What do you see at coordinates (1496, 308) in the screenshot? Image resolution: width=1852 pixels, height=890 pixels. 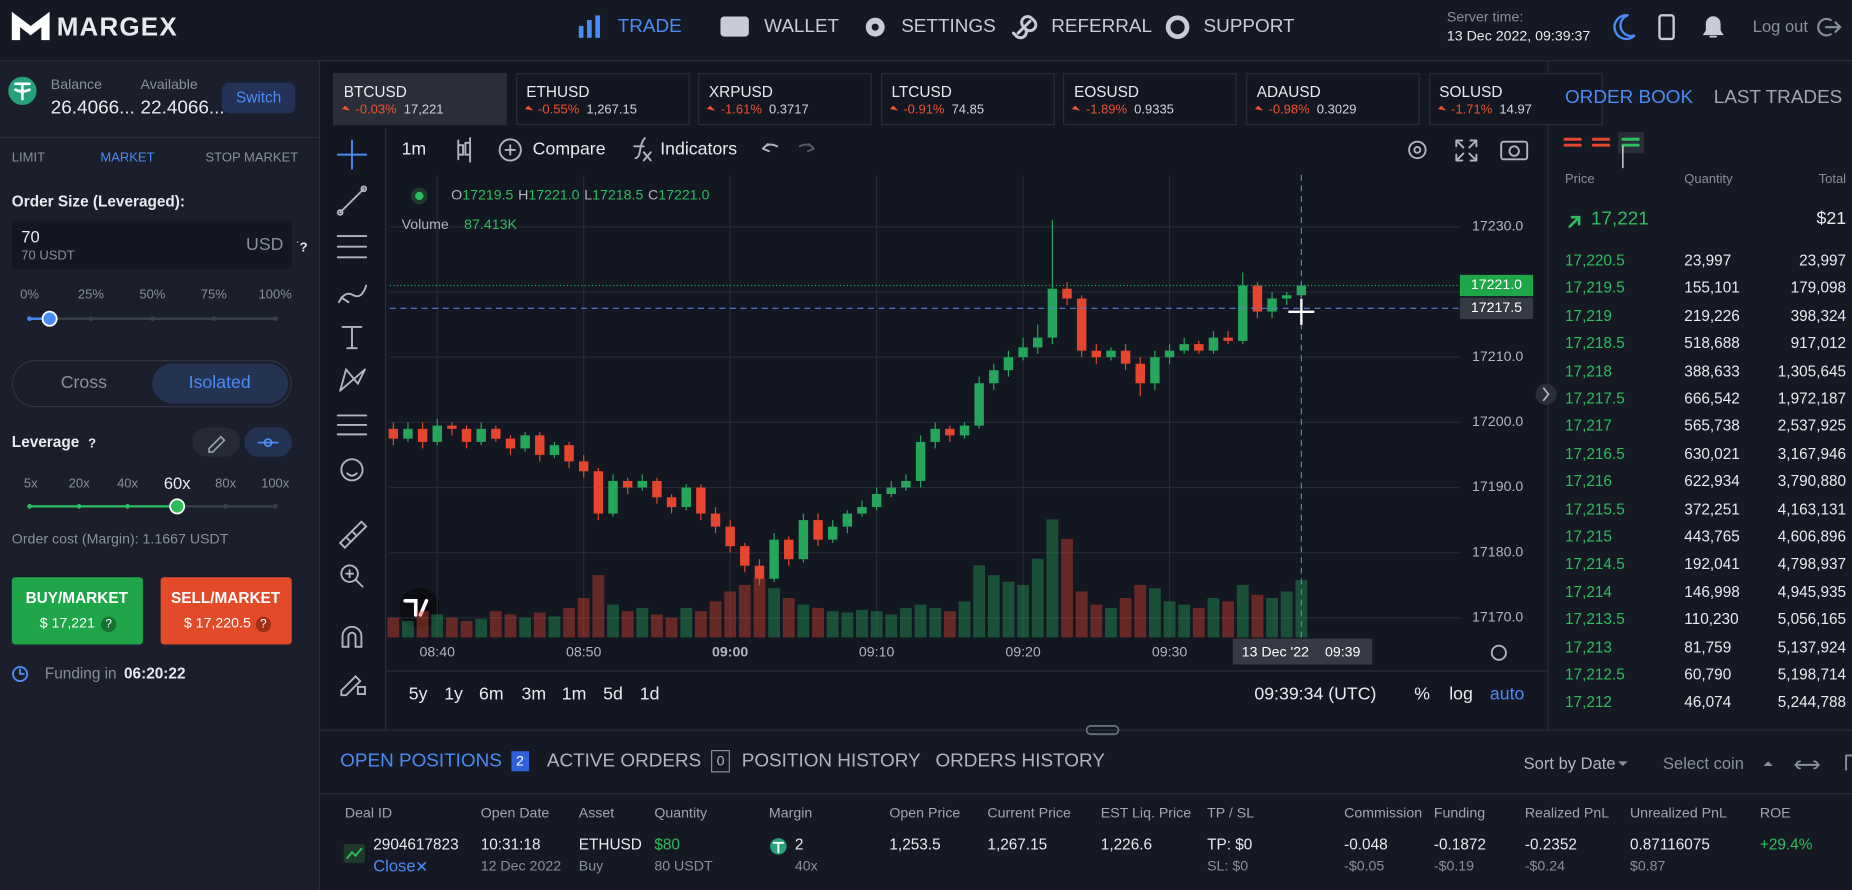 I see `crosshair-price-label: 17217.5` at bounding box center [1496, 308].